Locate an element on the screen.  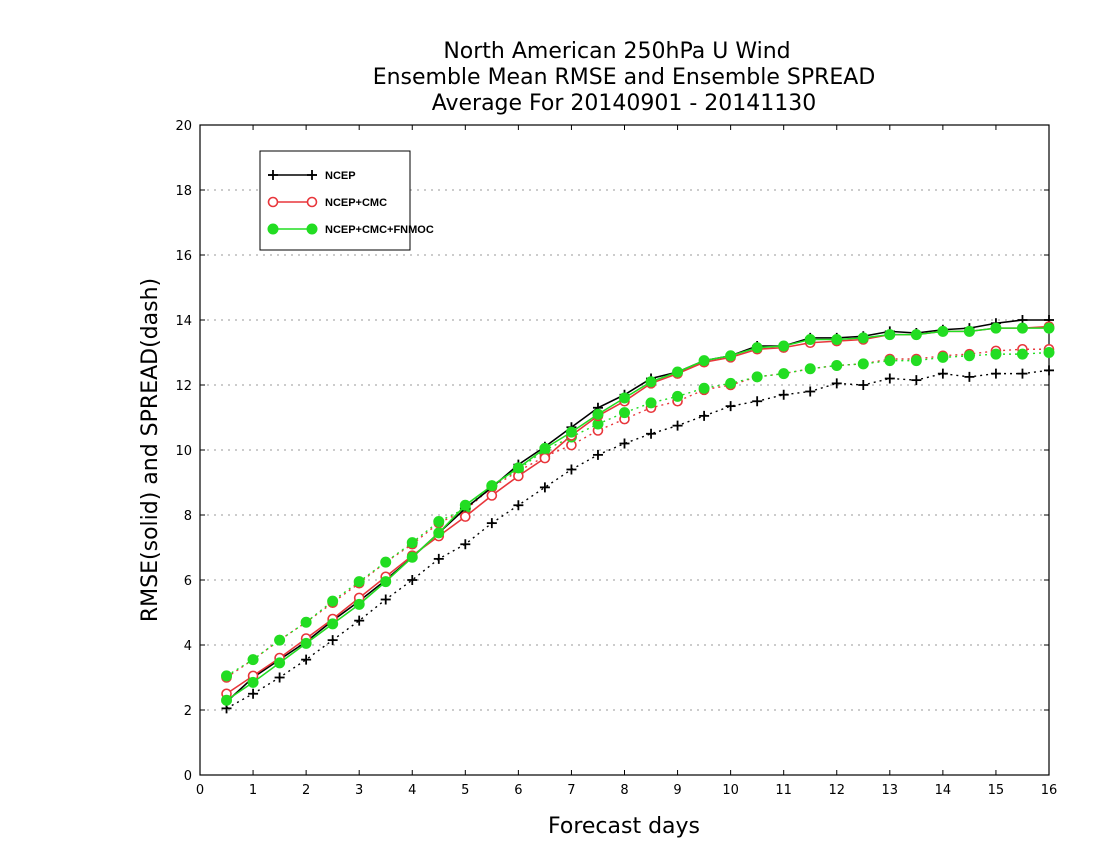
legend-label: NCEP+CMC is located at coordinates (356, 203).